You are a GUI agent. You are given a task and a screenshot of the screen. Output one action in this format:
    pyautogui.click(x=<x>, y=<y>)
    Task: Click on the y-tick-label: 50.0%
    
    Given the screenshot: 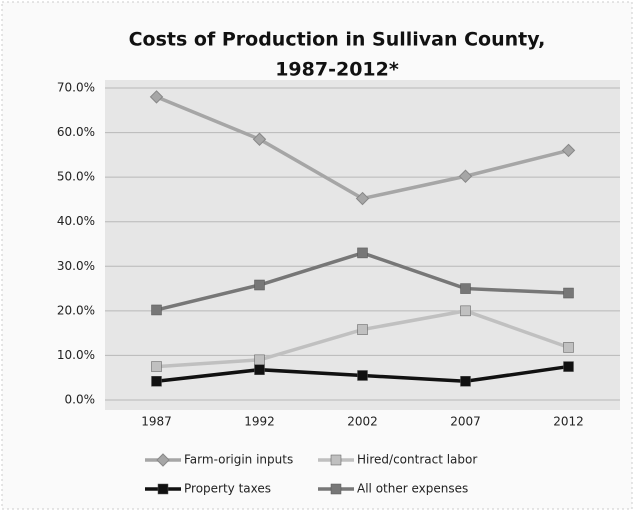 What is the action you would take?
    pyautogui.click(x=76, y=177)
    